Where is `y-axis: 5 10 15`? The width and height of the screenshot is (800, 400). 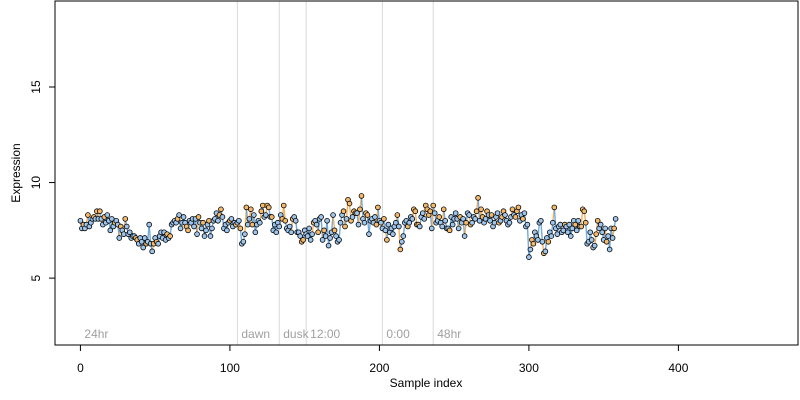
y-axis: 5 10 15 is located at coordinates (42, 180).